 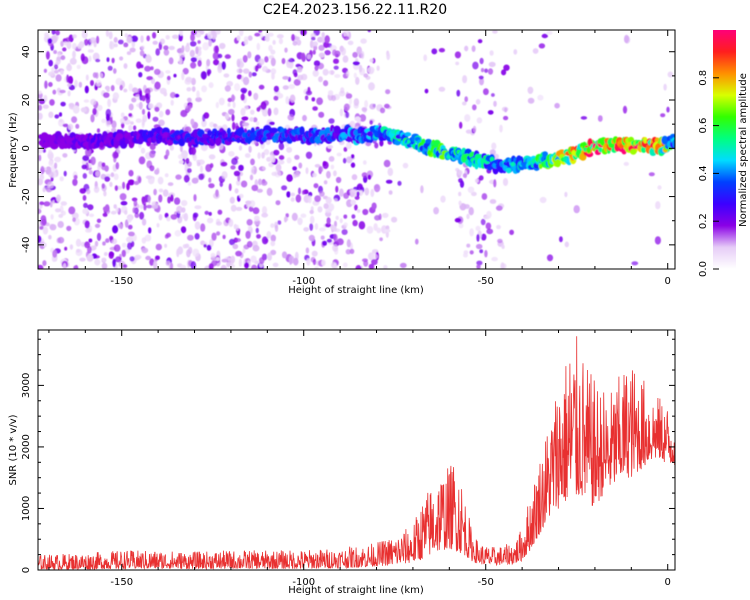 What do you see at coordinates (26, 196) in the screenshot?
I see `y-tick-label: -20` at bounding box center [26, 196].